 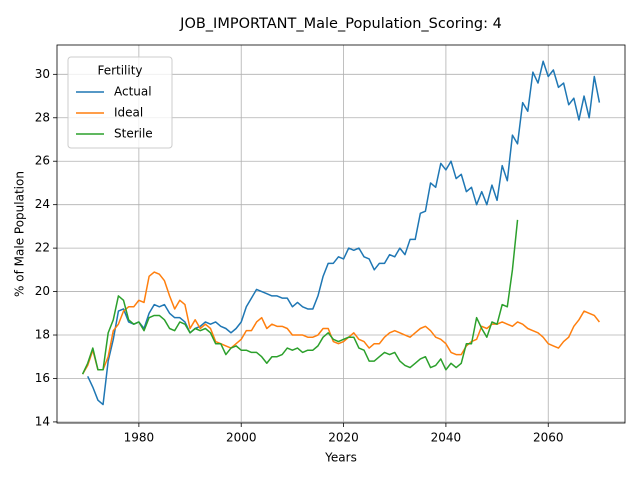 What do you see at coordinates (42, 335) in the screenshot?
I see `y-tick-label: 18` at bounding box center [42, 335].